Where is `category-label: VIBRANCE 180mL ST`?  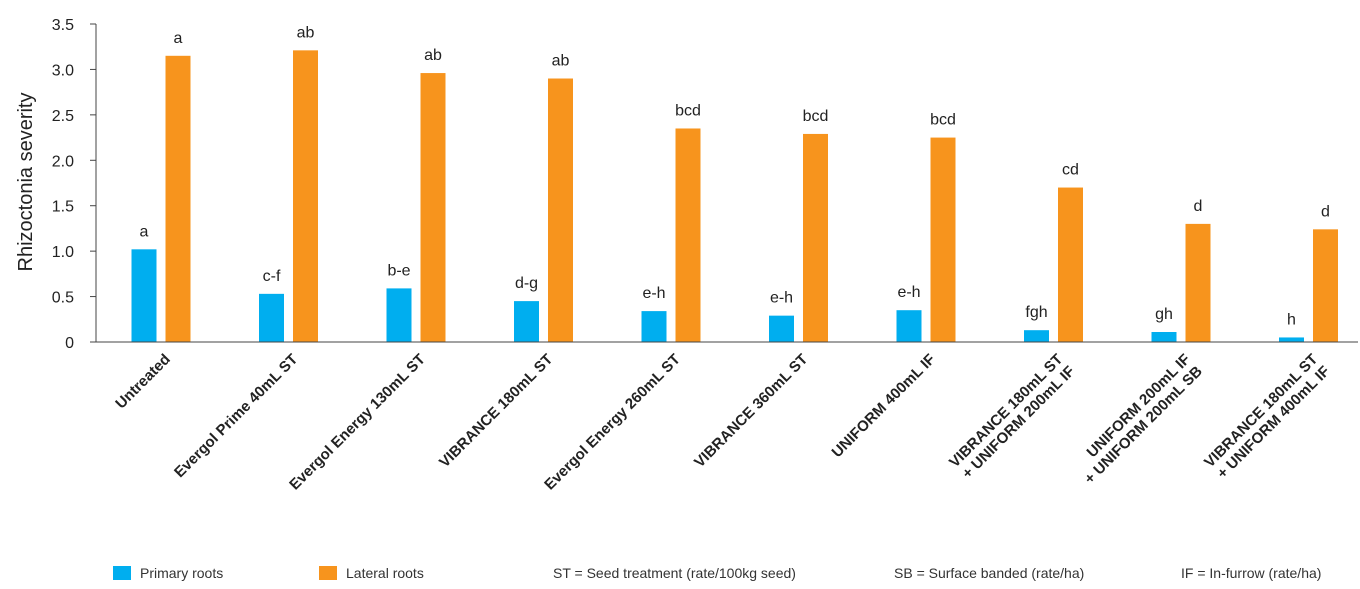 category-label: VIBRANCE 180mL ST is located at coordinates (496, 411).